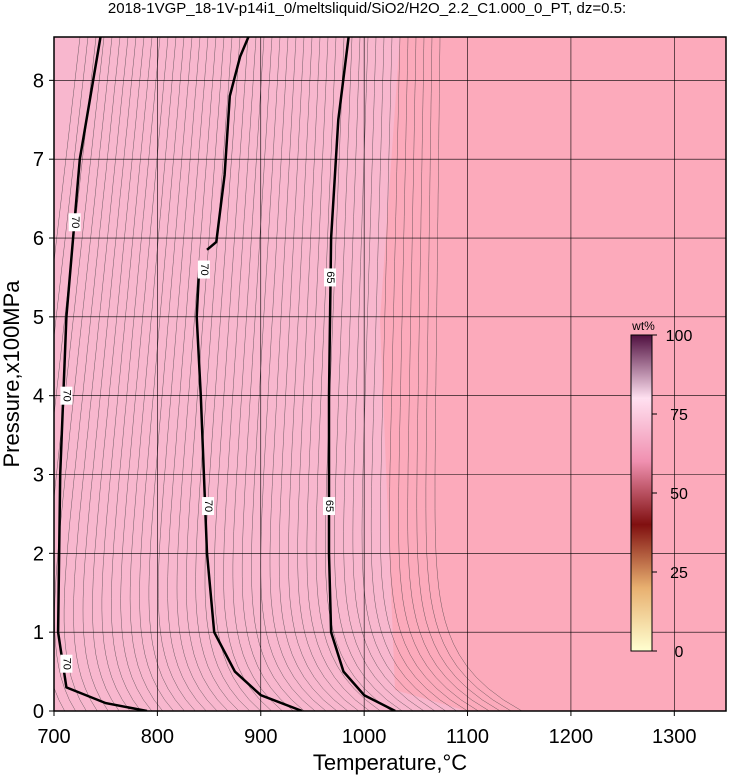 This screenshot has width=734, height=781. What do you see at coordinates (390, 762) in the screenshot?
I see `x-axis-label: Temperature,°C` at bounding box center [390, 762].